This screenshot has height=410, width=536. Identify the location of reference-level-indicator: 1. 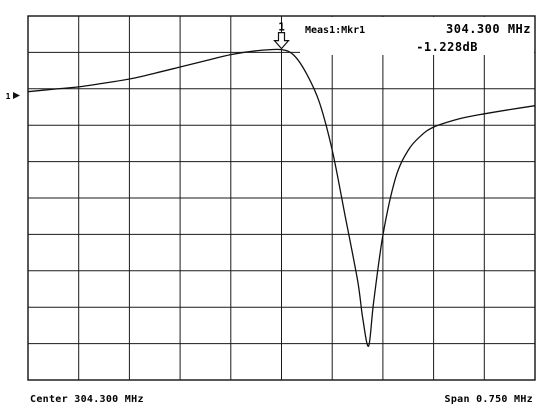
(13, 96).